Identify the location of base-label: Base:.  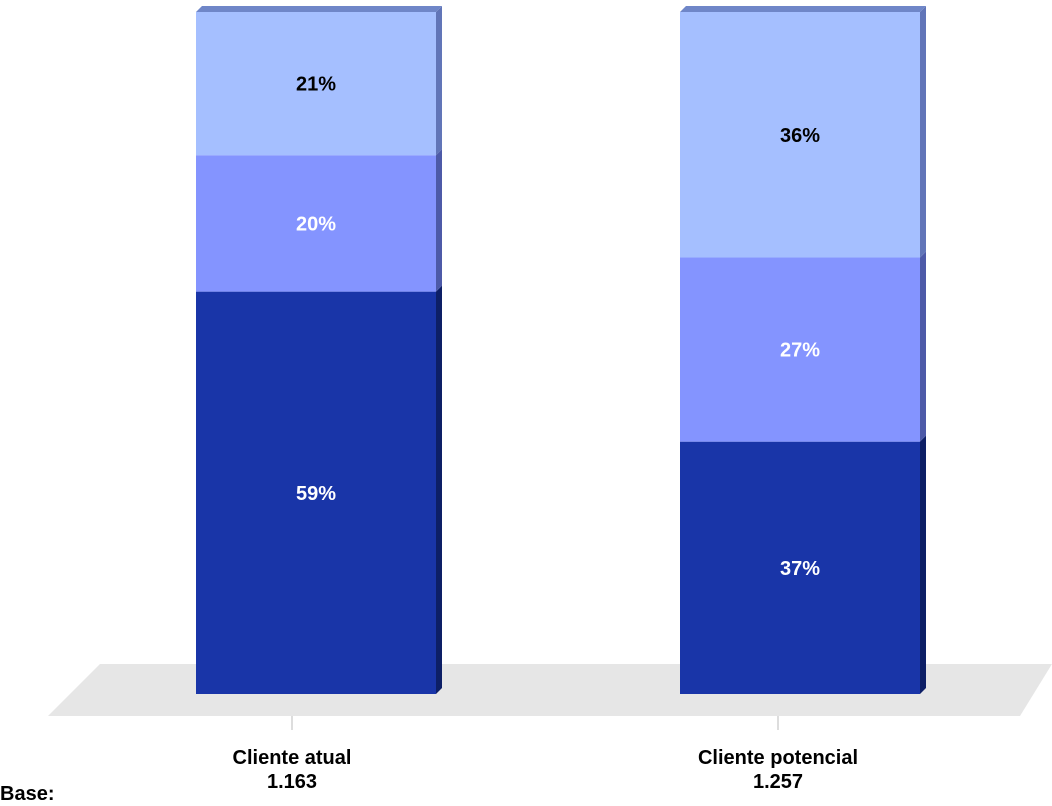
(27, 794).